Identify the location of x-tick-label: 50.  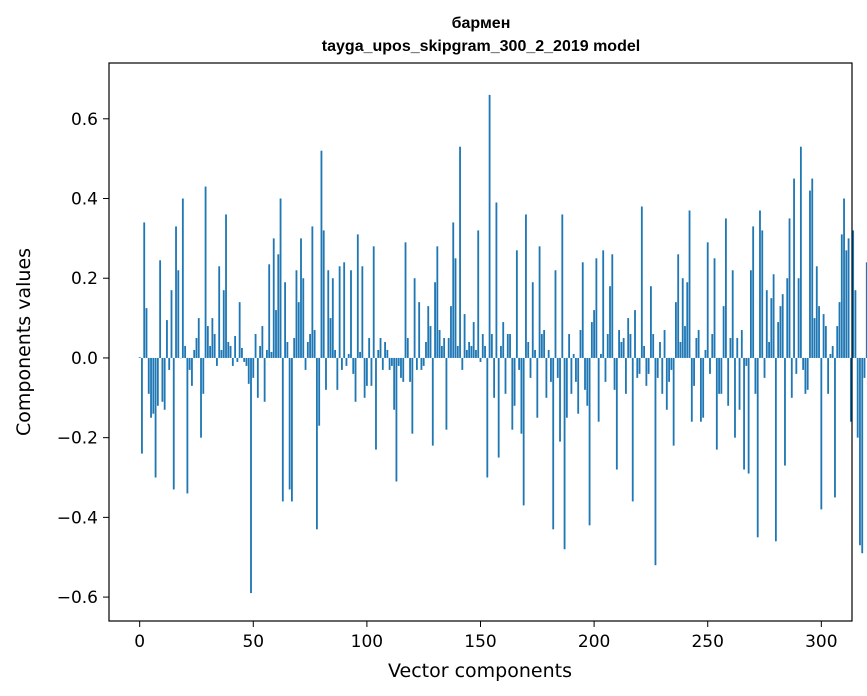
(253, 642).